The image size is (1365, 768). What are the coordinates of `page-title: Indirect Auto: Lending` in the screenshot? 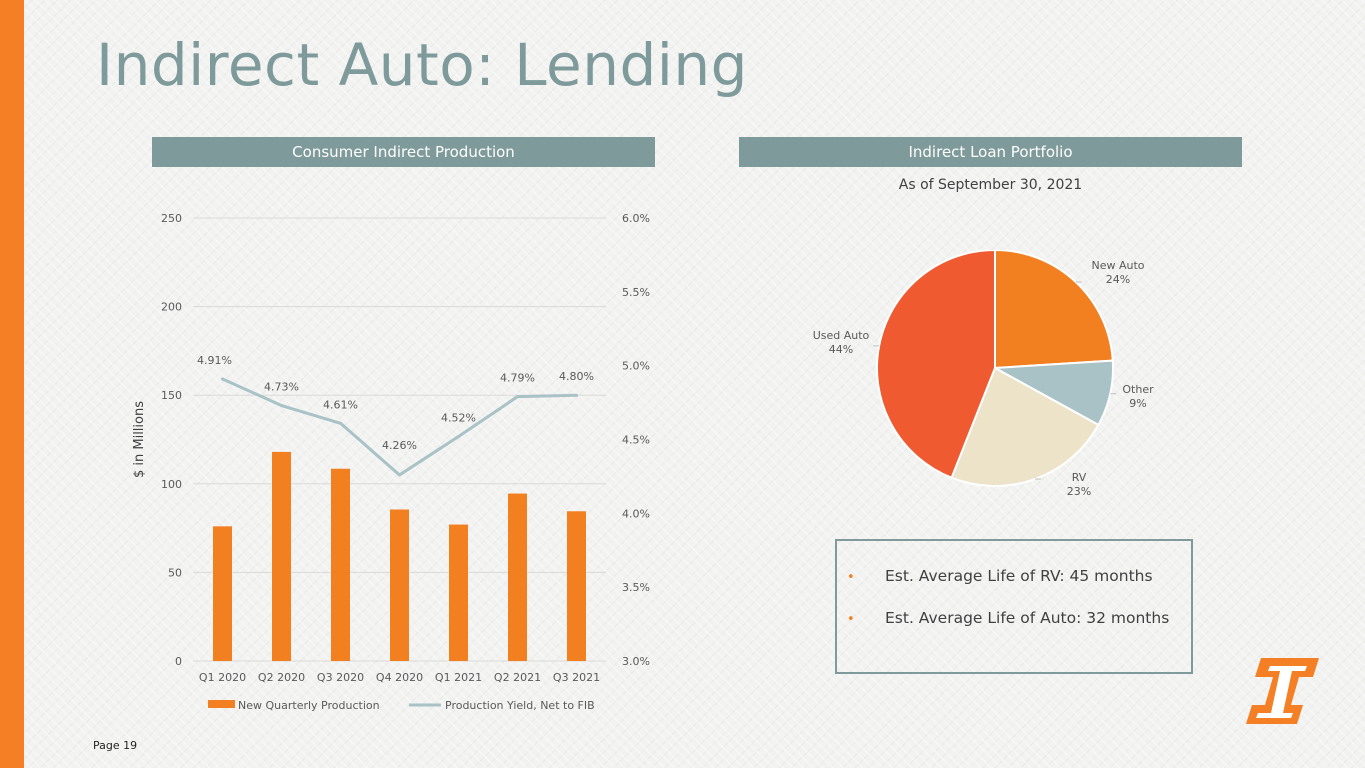 It's located at (422, 65).